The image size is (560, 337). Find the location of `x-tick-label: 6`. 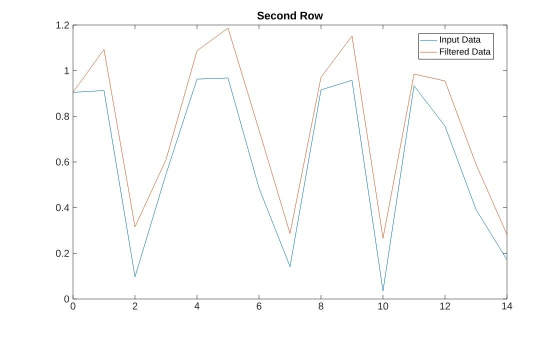

x-tick-label: 6 is located at coordinates (259, 306).